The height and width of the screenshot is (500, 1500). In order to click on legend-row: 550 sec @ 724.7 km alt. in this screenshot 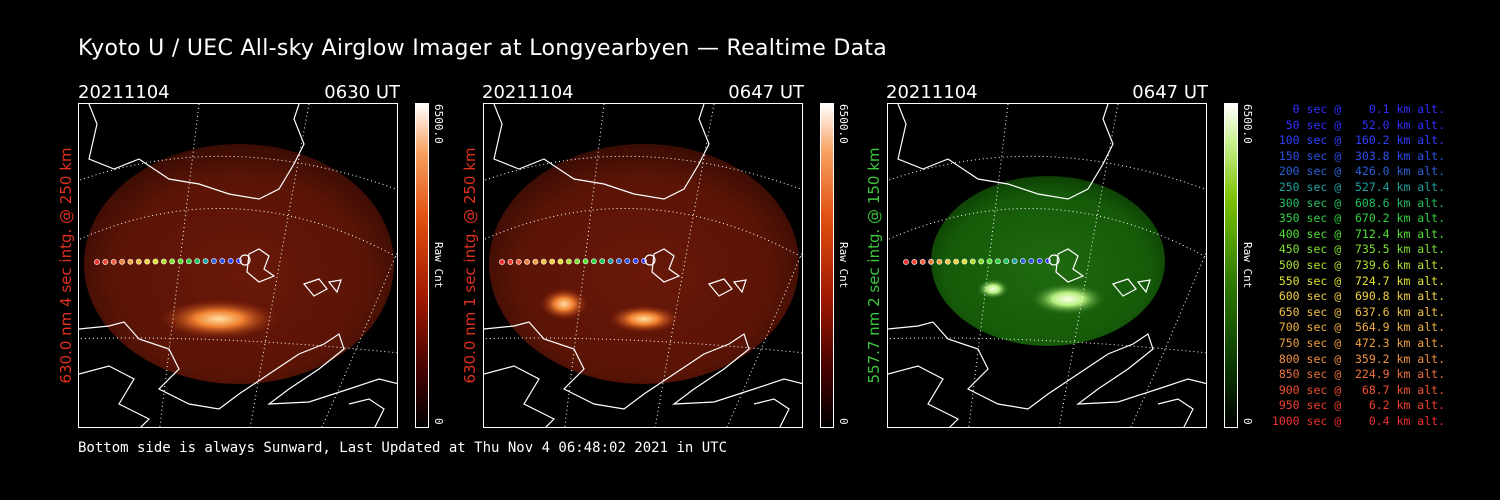, I will do `click(1358, 280)`.